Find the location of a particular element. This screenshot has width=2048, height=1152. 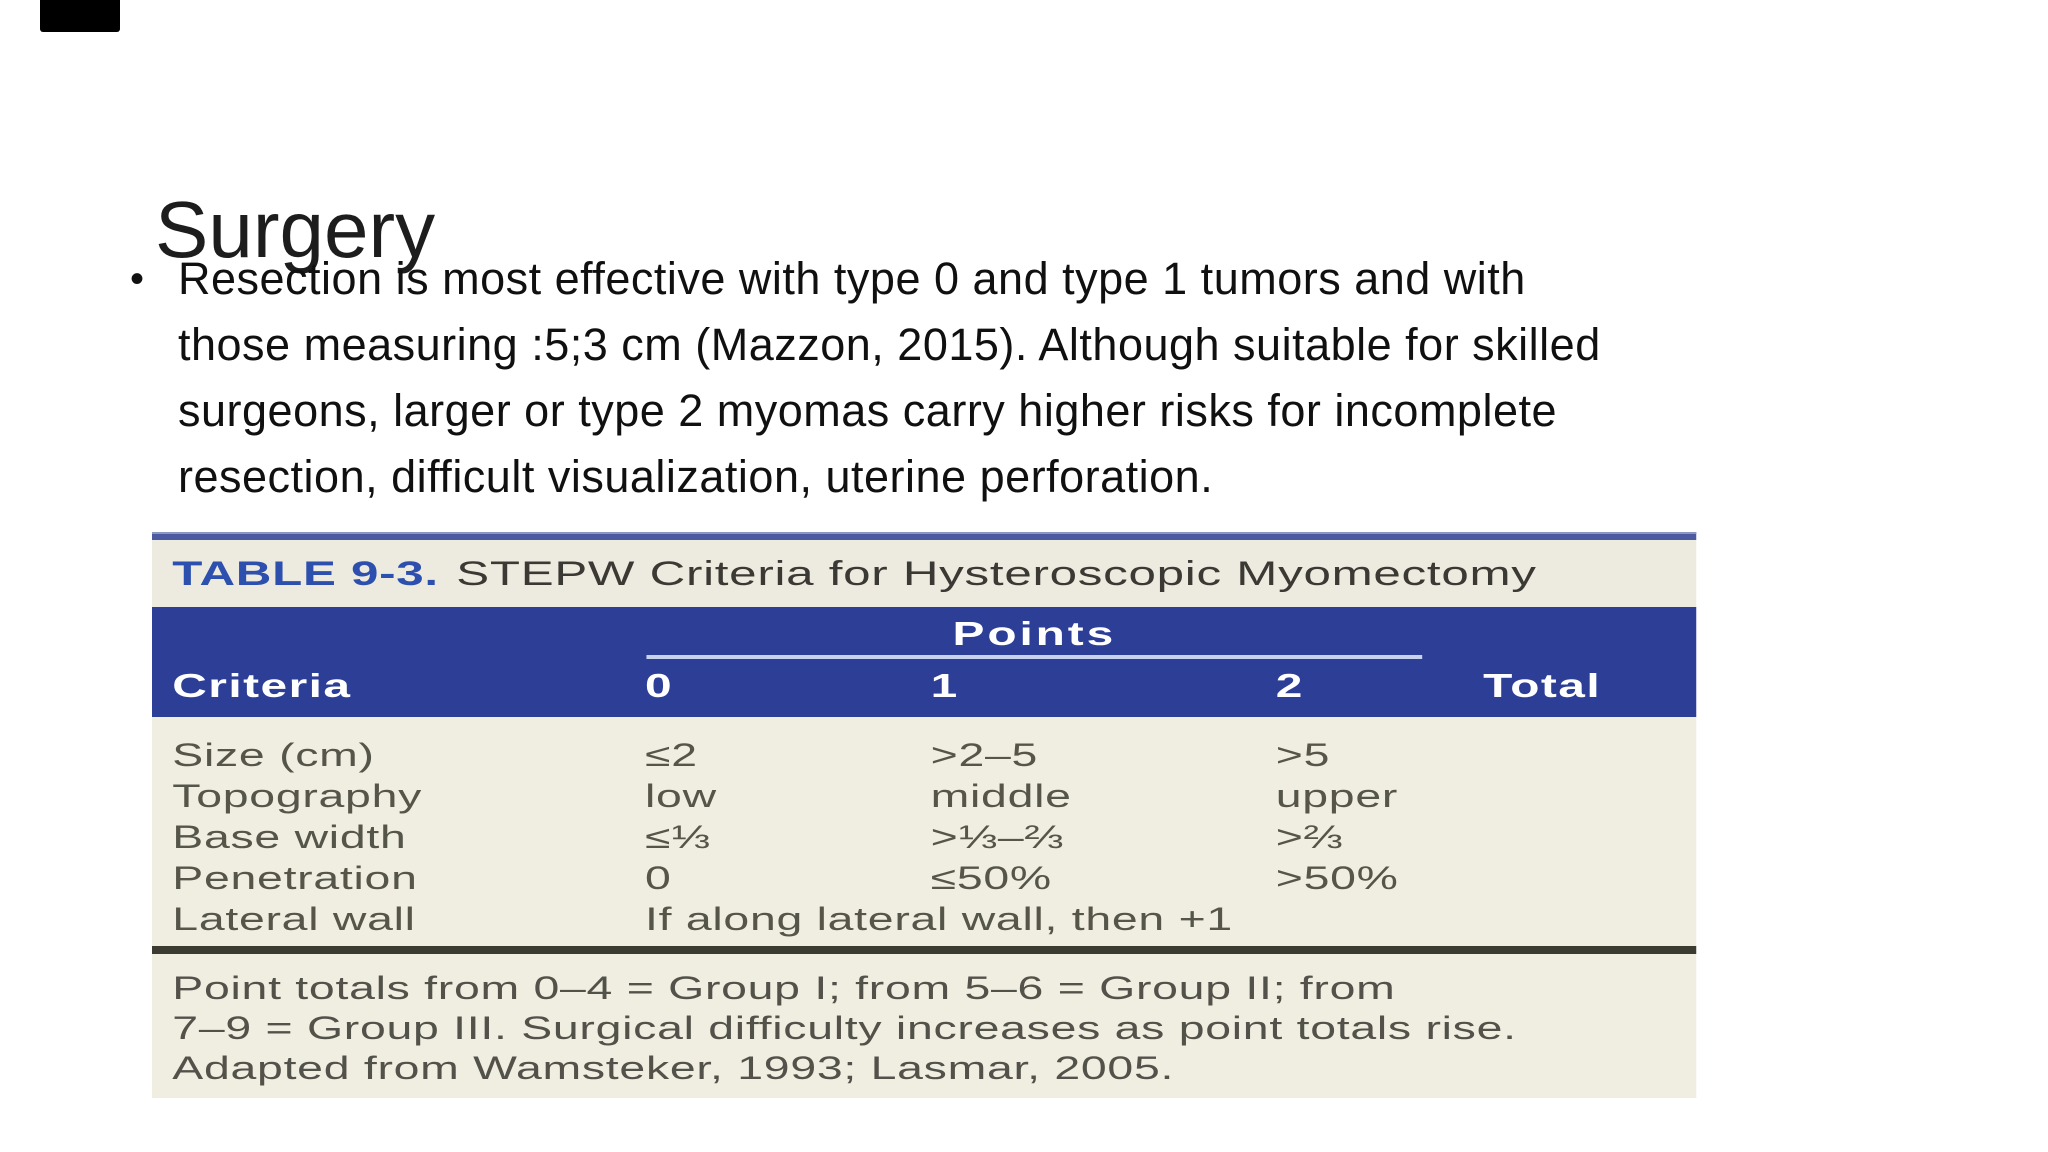

cell-p0: ≤2 is located at coordinates (671, 755).